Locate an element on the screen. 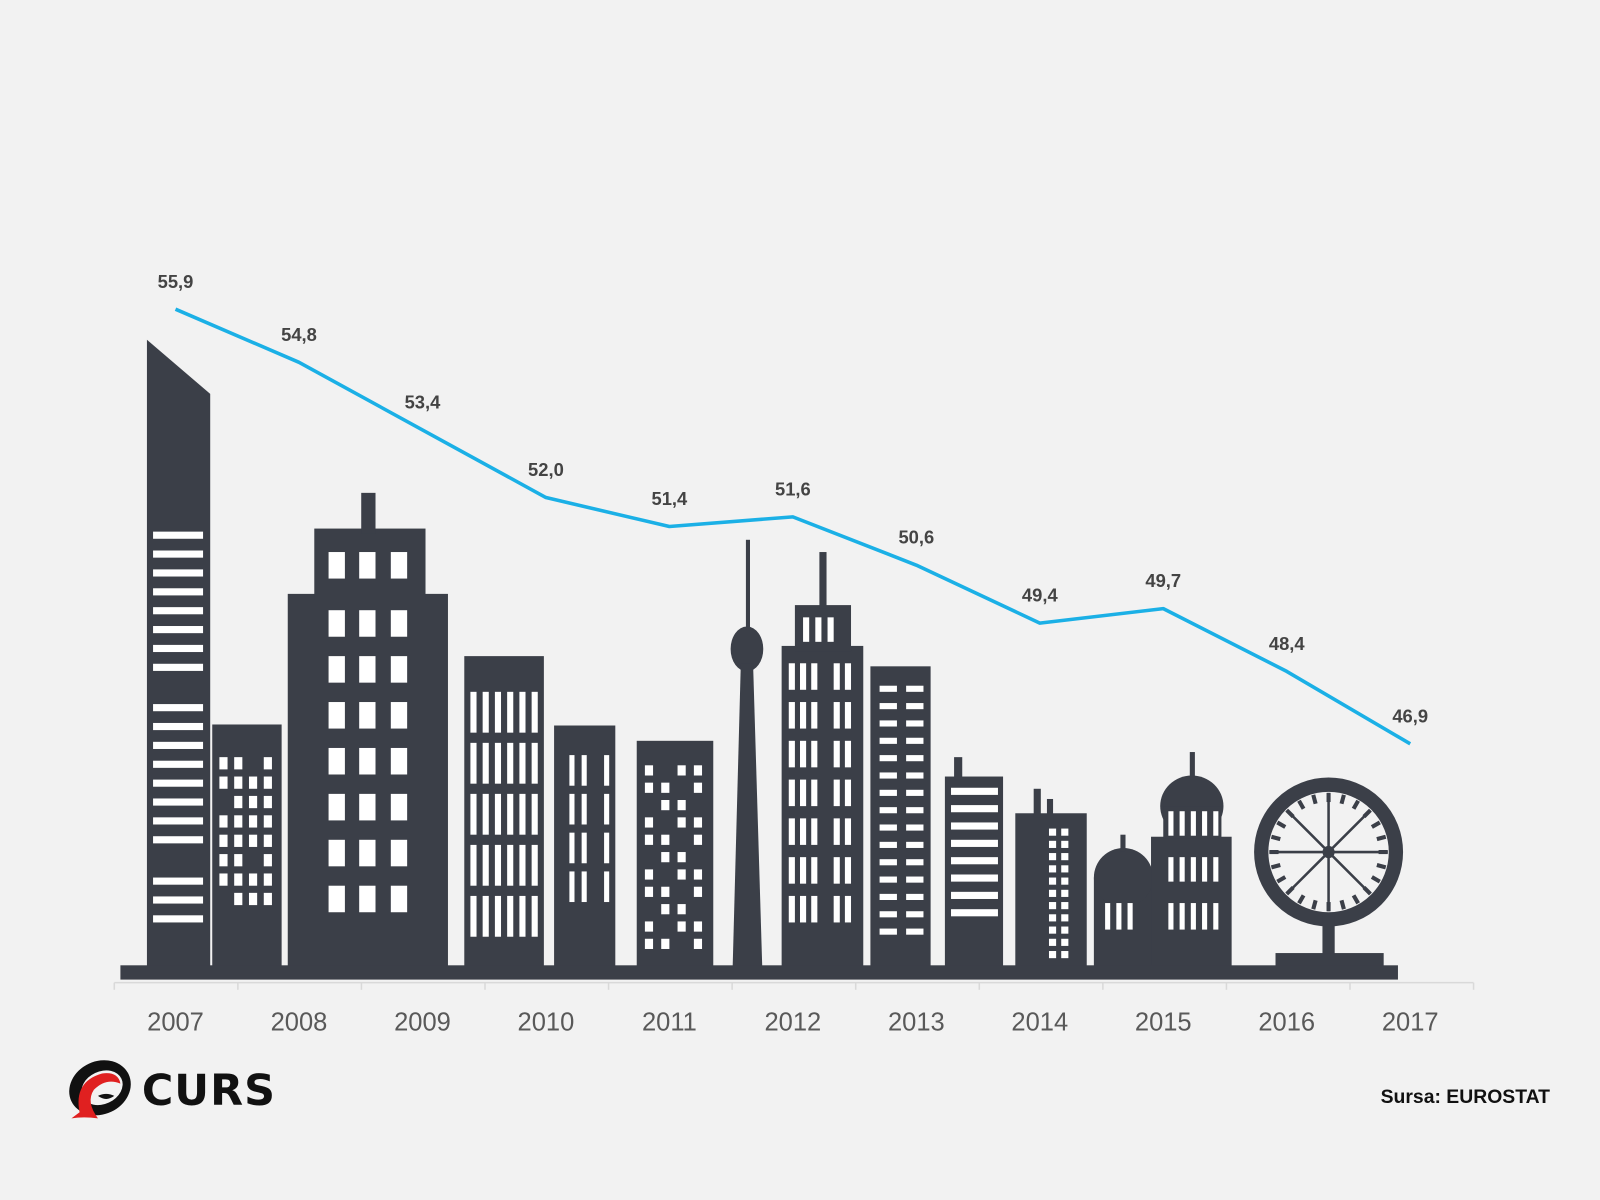 The height and width of the screenshot is (1200, 1600). data-label: 54,8 is located at coordinates (299, 334).